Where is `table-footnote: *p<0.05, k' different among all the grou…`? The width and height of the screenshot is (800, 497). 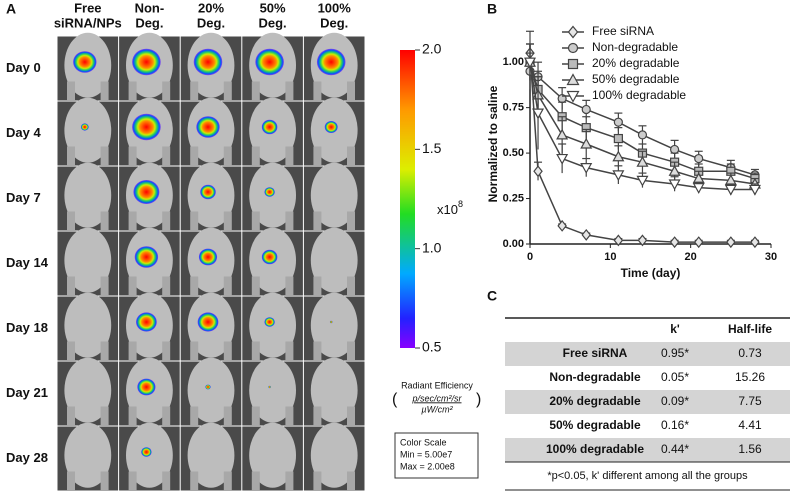 table-footnote: *p<0.05, k' different among all the grou… is located at coordinates (647, 476).